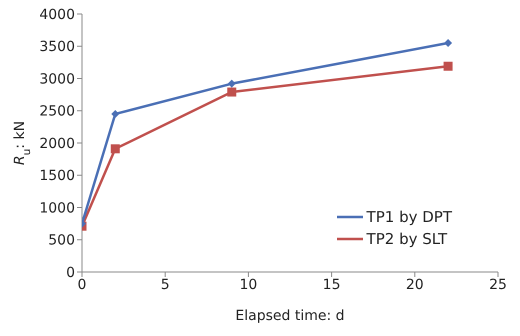  Describe the element at coordinates (498, 284) in the screenshot. I see `x-tick-label: 25` at that location.